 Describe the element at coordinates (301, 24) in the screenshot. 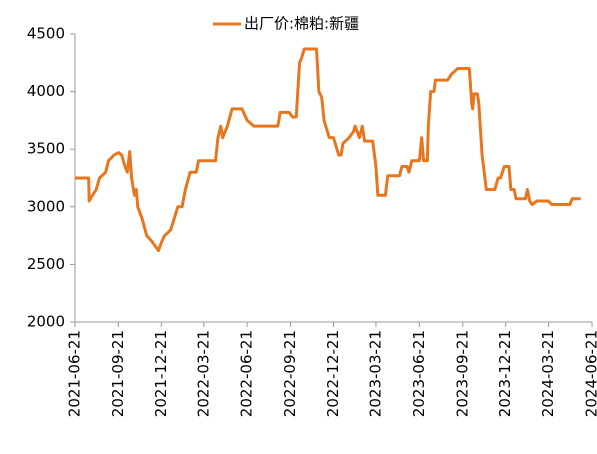

I see `legend-label: 出厂价:棉粕:新疆` at that location.